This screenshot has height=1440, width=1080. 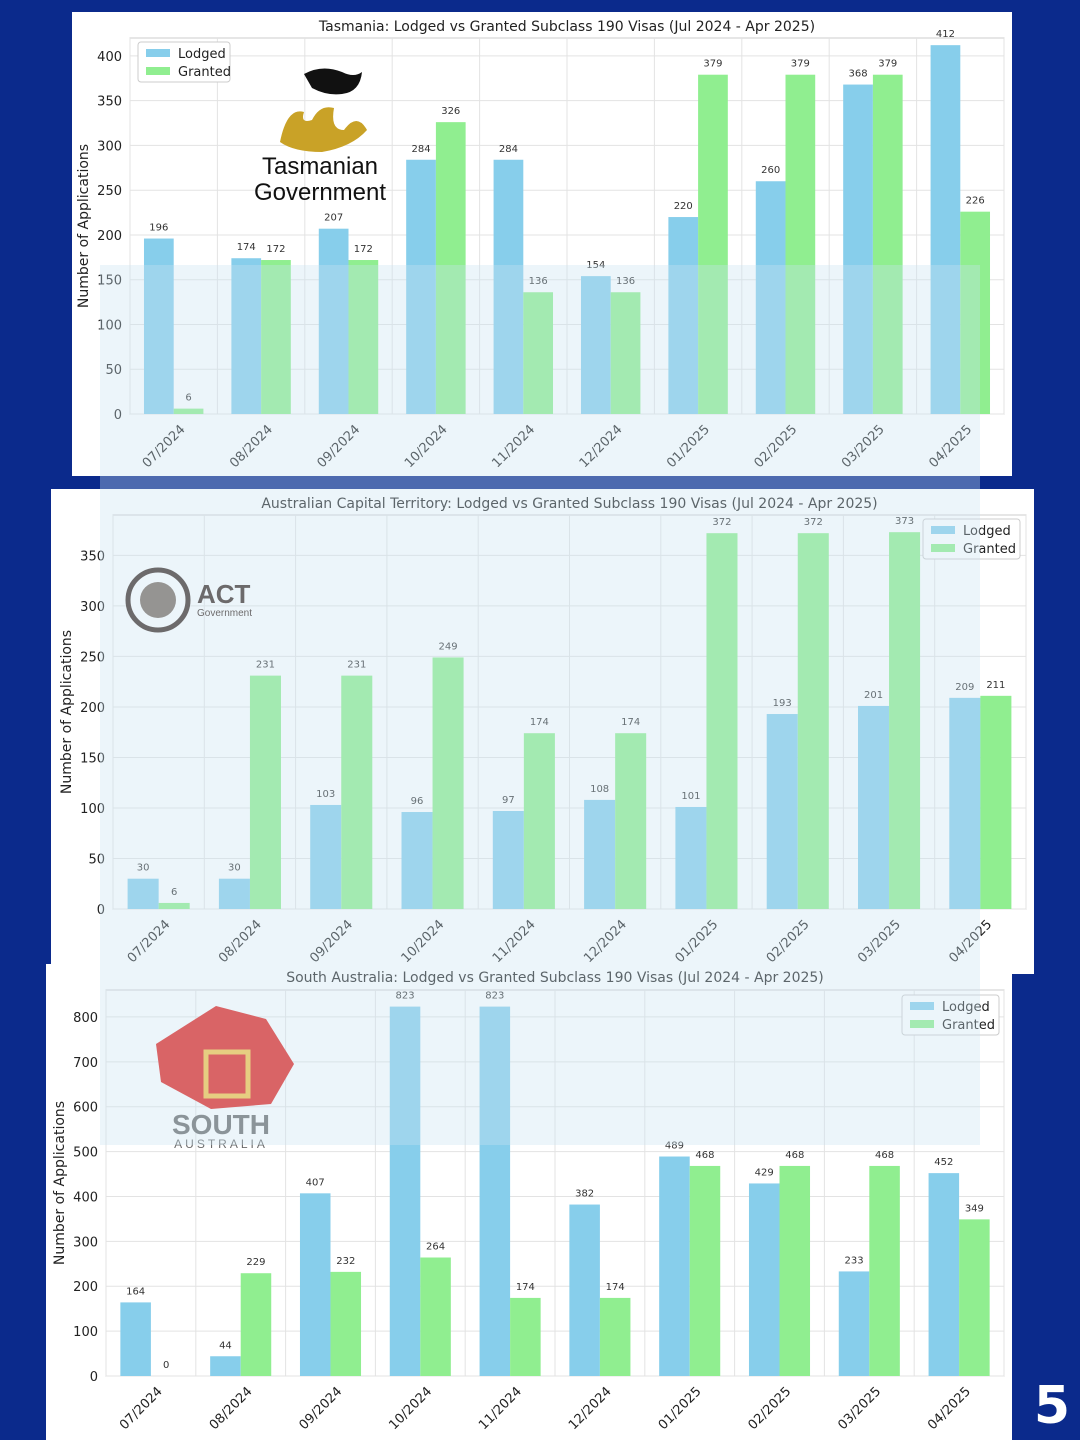 What do you see at coordinates (696, 941) in the screenshot?
I see `x-tick-label: 01/2025` at bounding box center [696, 941].